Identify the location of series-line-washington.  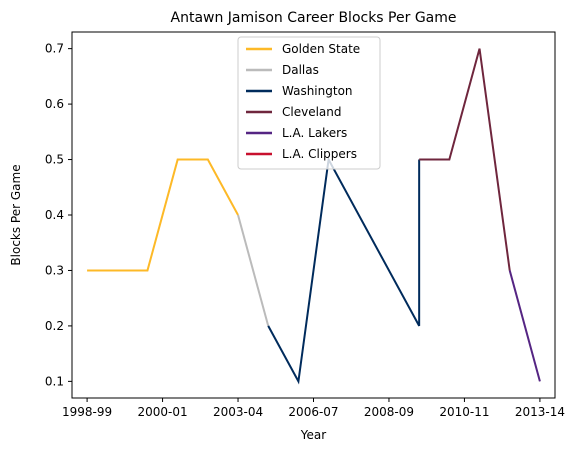
(344, 270).